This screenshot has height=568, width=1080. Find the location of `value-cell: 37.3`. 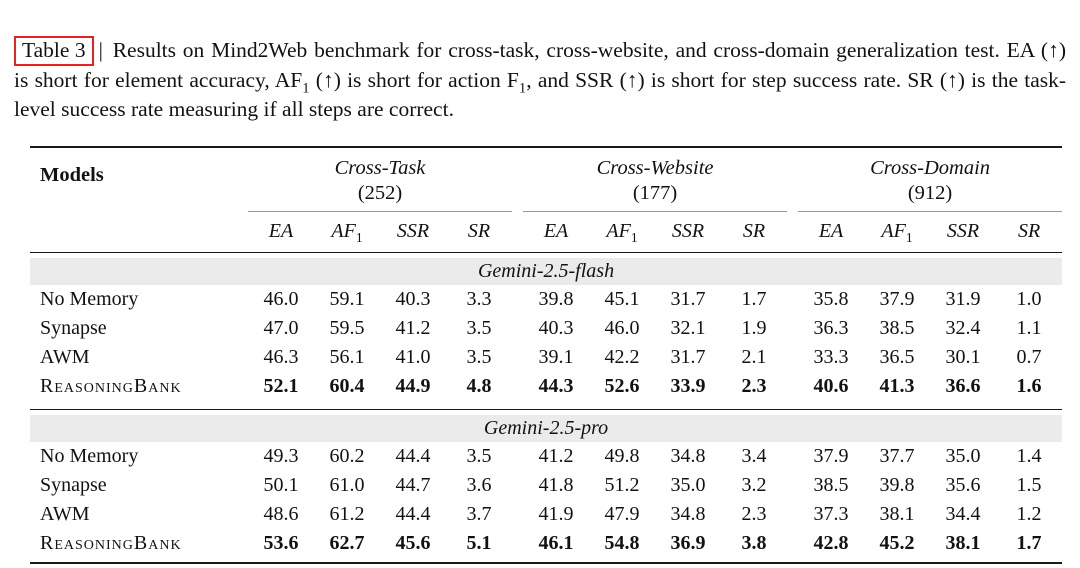

value-cell: 37.3 is located at coordinates (831, 513).